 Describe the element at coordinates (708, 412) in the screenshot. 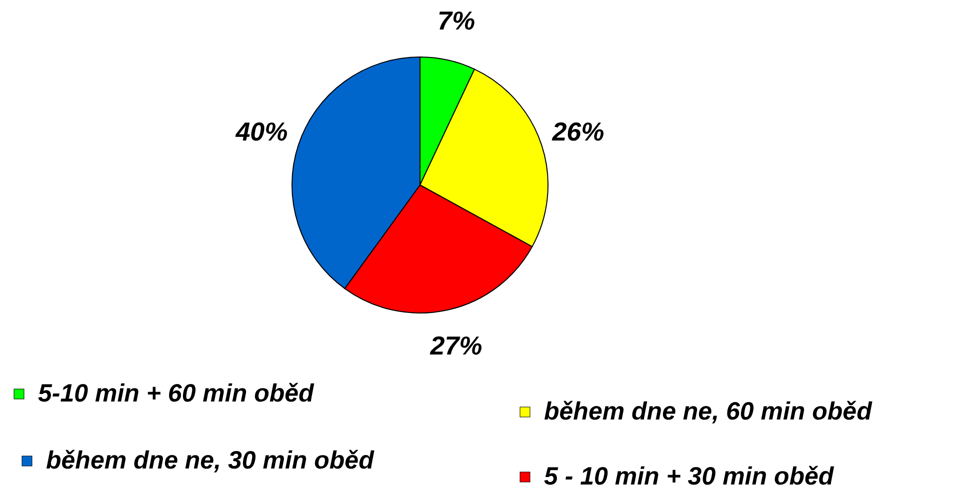

I see `legend-label: během dne ne, 60 min oběd` at that location.